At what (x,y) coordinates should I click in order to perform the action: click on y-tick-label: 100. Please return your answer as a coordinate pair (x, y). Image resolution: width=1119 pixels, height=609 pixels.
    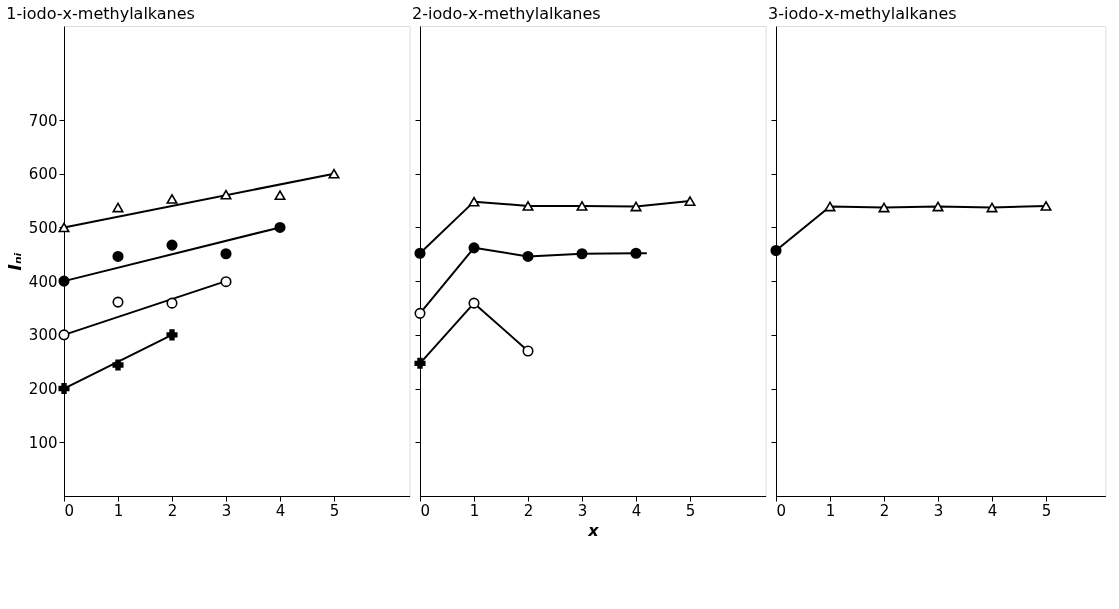
    Looking at the image, I should click on (43, 442).